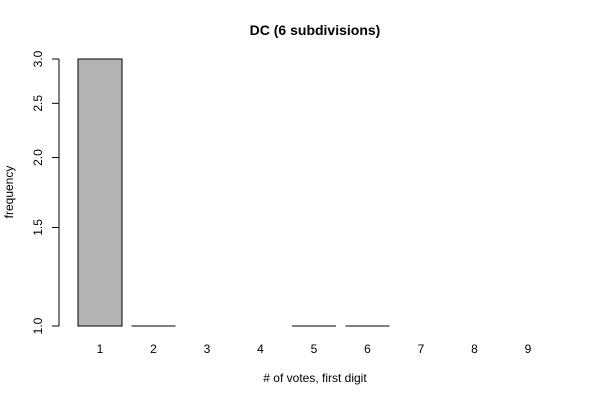  What do you see at coordinates (38, 103) in the screenshot?
I see `y-tick-label: 2.5` at bounding box center [38, 103].